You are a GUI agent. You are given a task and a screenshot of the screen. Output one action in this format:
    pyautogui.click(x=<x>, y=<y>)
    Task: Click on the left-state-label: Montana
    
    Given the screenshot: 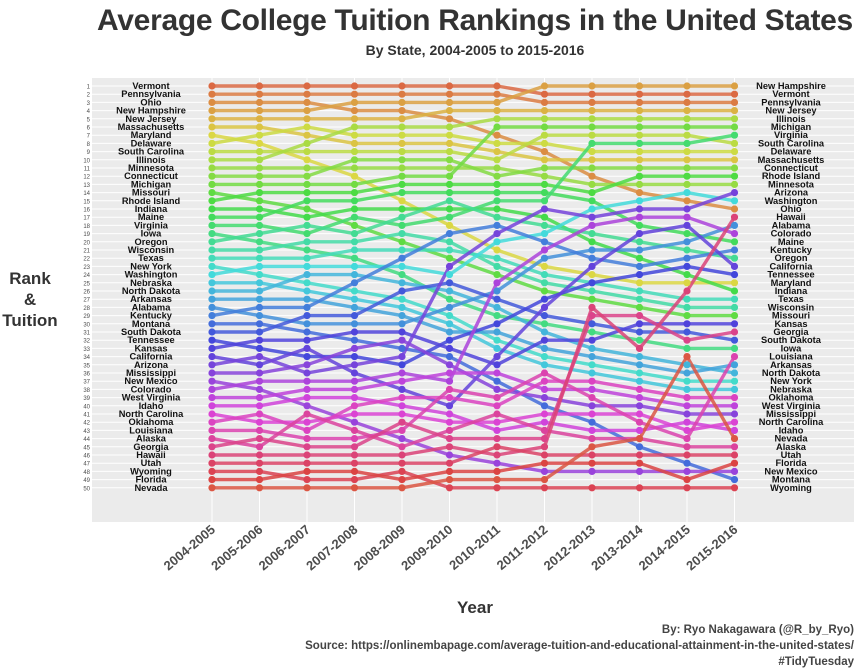 What is the action you would take?
    pyautogui.click(x=151, y=324)
    